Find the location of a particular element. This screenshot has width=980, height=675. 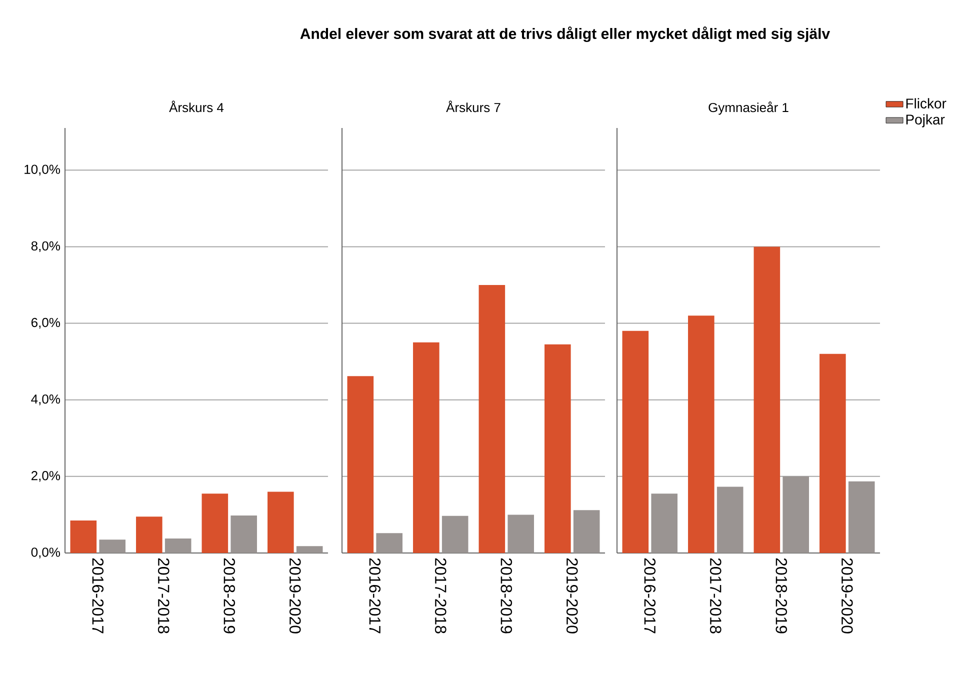

text: Andel elever som svarat att de trivs dåligt eller mycket dåligt med sig själv is located at coordinates (565, 34).